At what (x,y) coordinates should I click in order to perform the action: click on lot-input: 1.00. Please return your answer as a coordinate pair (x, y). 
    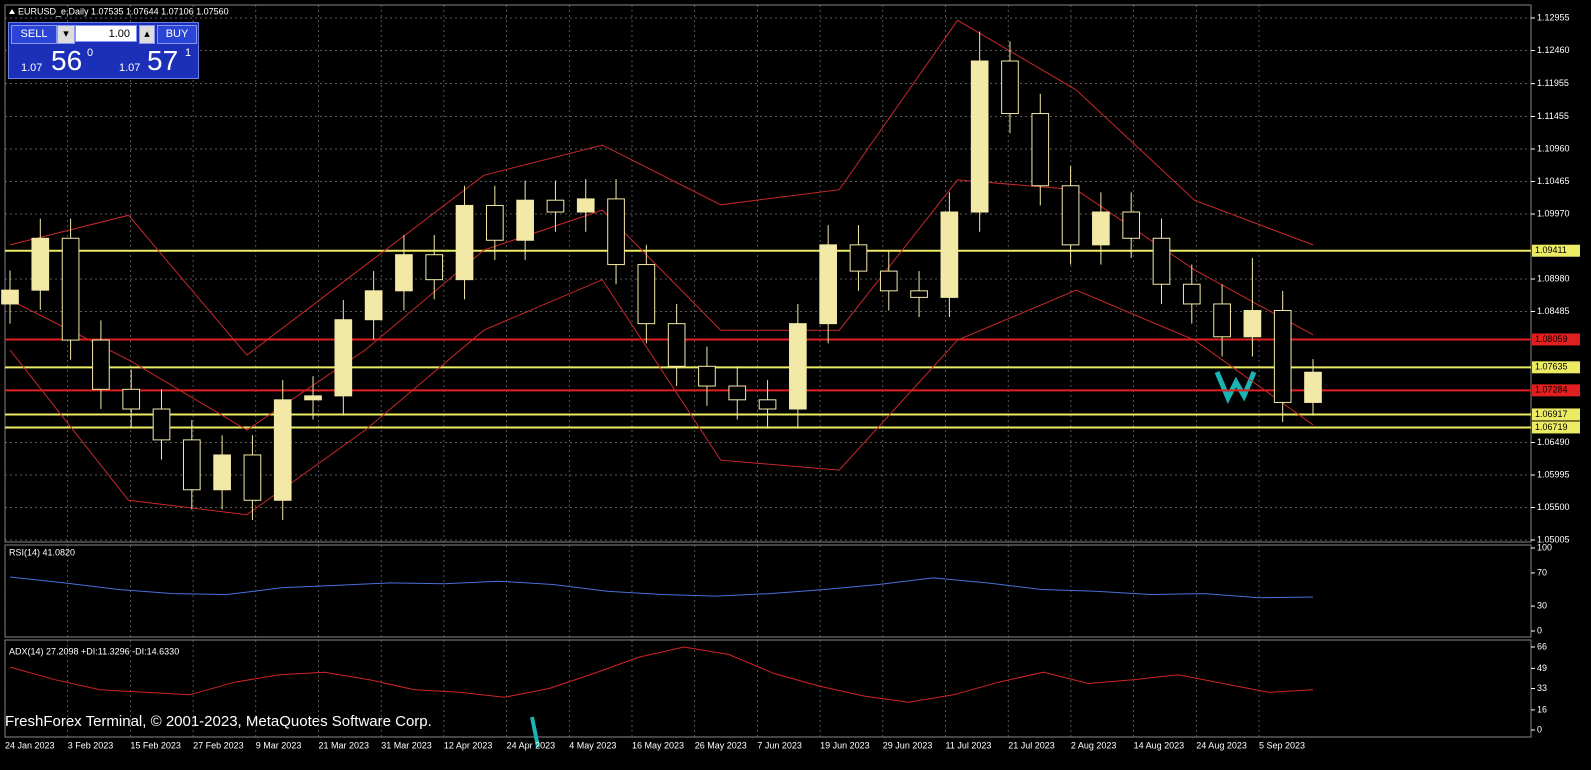
    Looking at the image, I should click on (106, 33).